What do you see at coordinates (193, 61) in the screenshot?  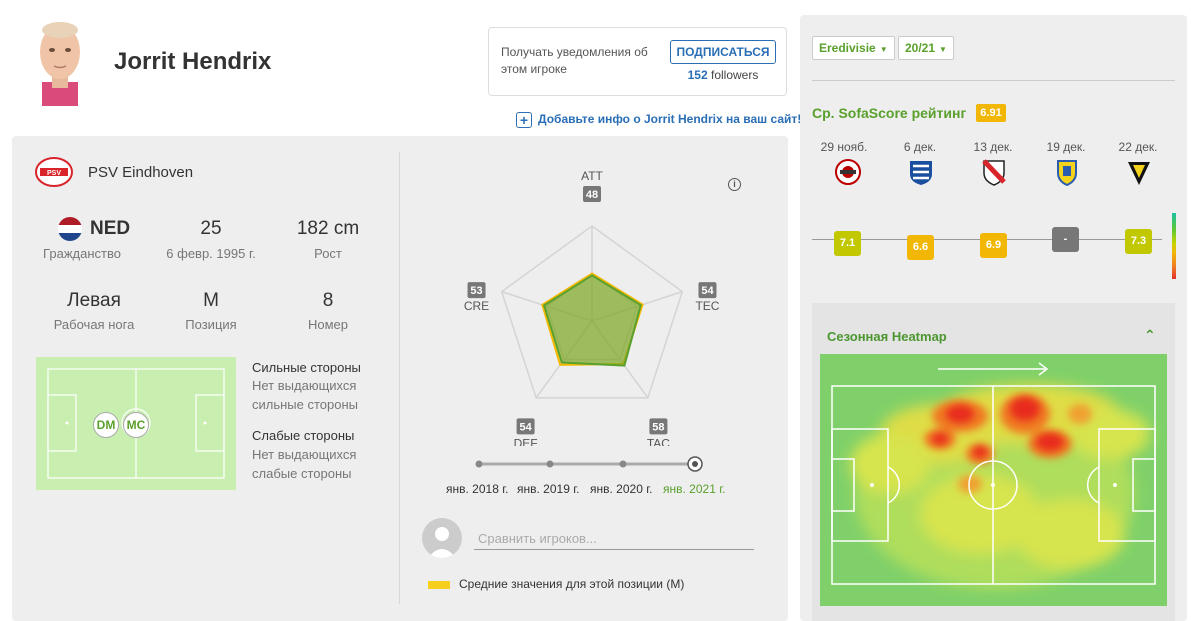 I see `player-name: Jorrit Hendrix` at bounding box center [193, 61].